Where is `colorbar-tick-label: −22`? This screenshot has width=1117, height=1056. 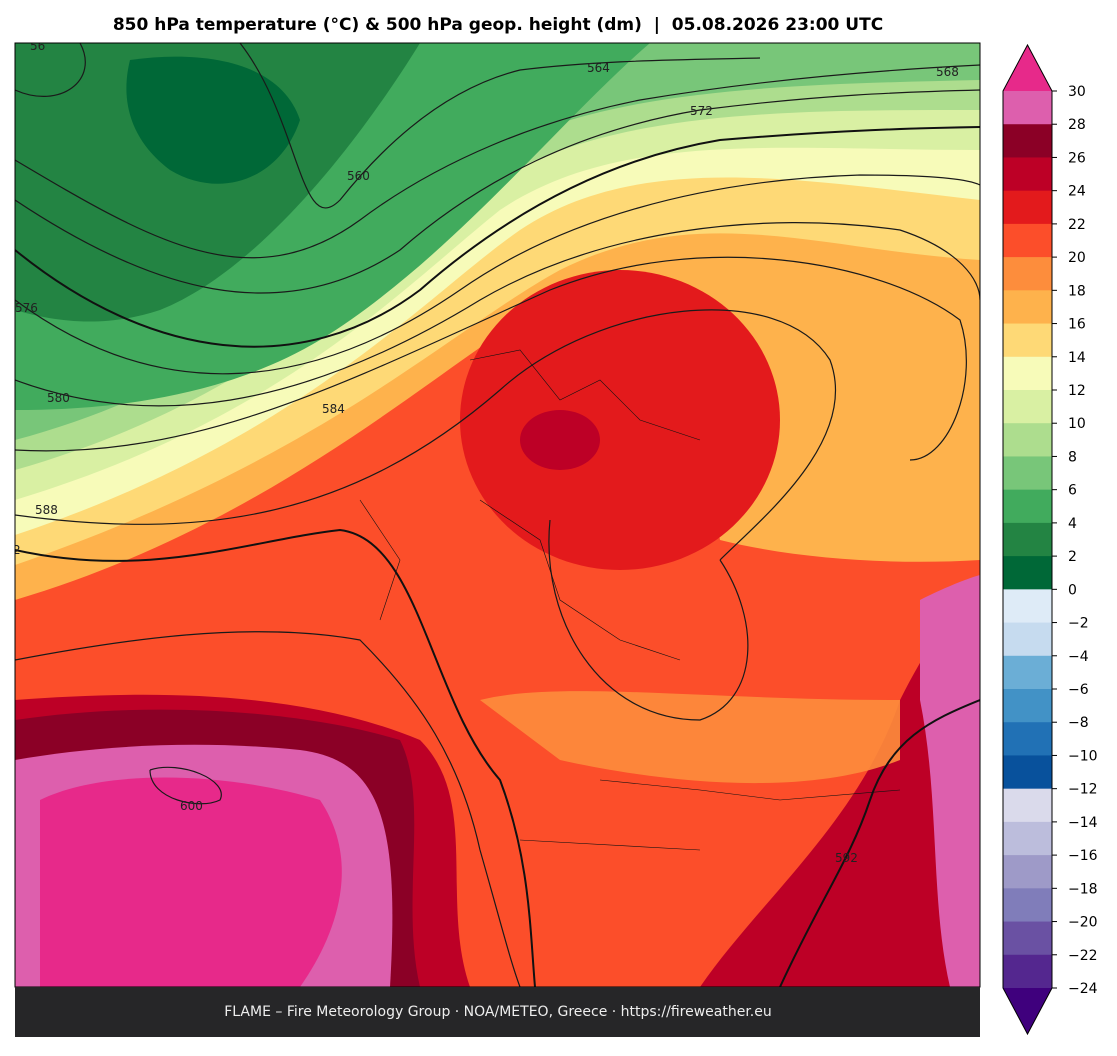 colorbar-tick-label: −22 is located at coordinates (1083, 956).